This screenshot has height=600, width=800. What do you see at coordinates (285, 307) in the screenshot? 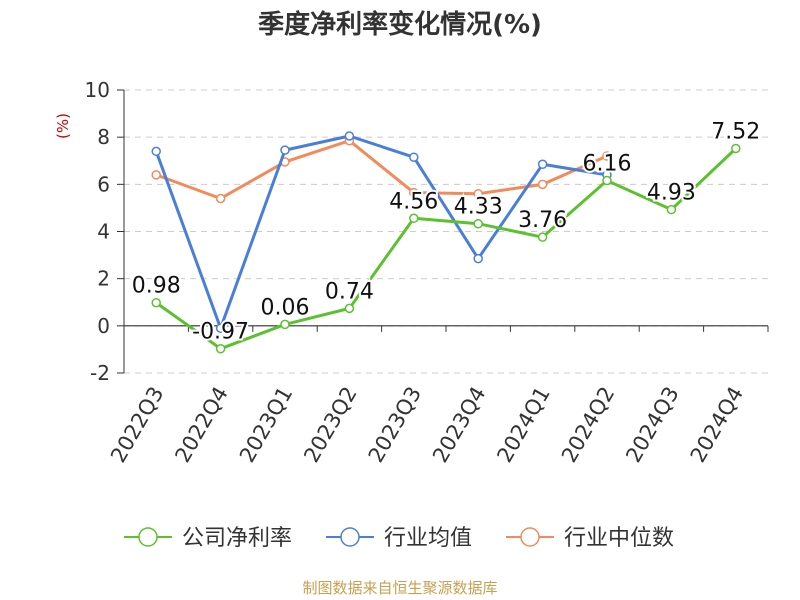
I see `data-label: 0.06` at bounding box center [285, 307].